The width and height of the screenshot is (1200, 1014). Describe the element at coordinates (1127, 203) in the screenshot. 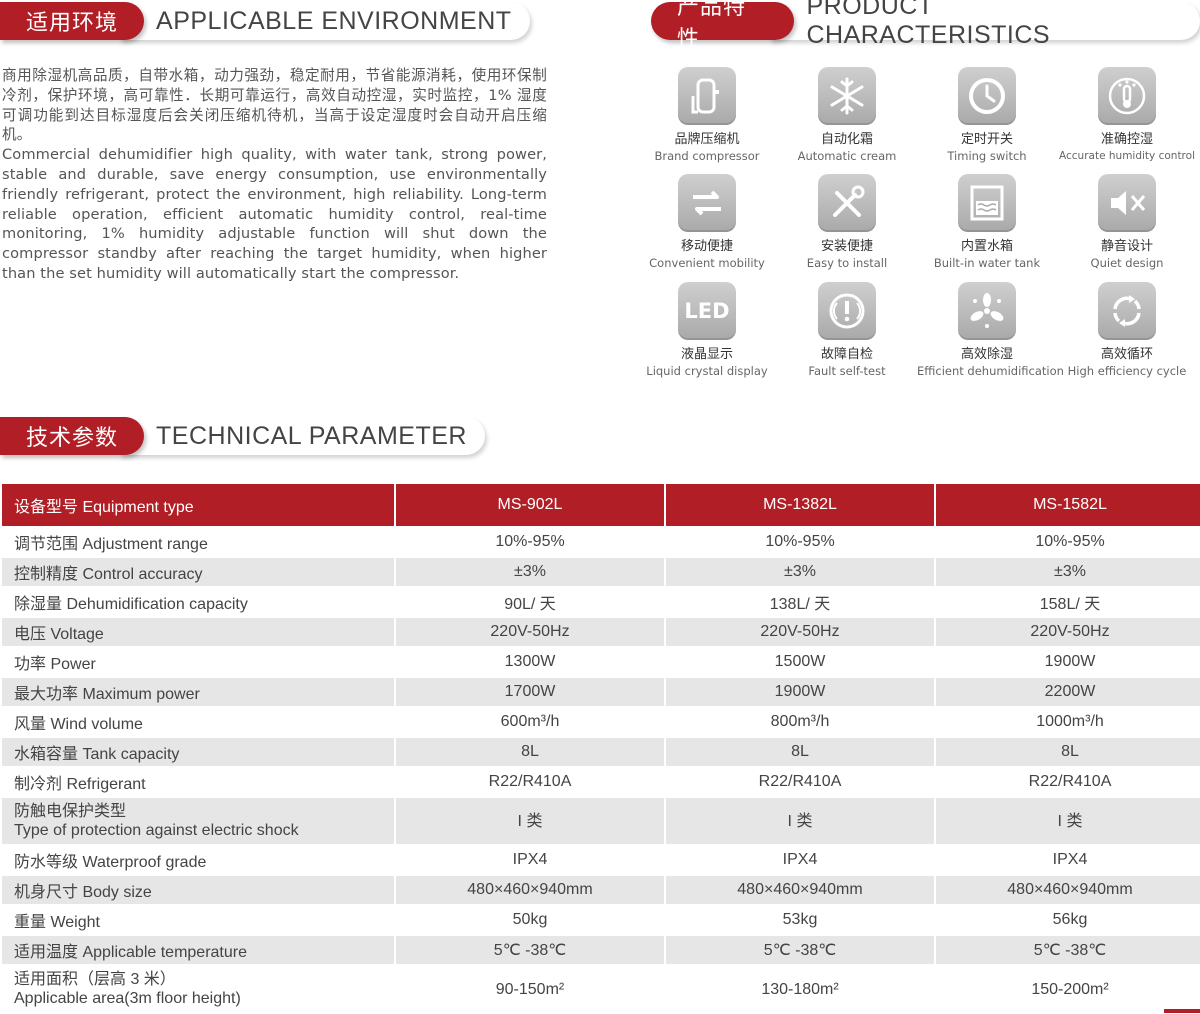

I see `mute-icon` at that location.